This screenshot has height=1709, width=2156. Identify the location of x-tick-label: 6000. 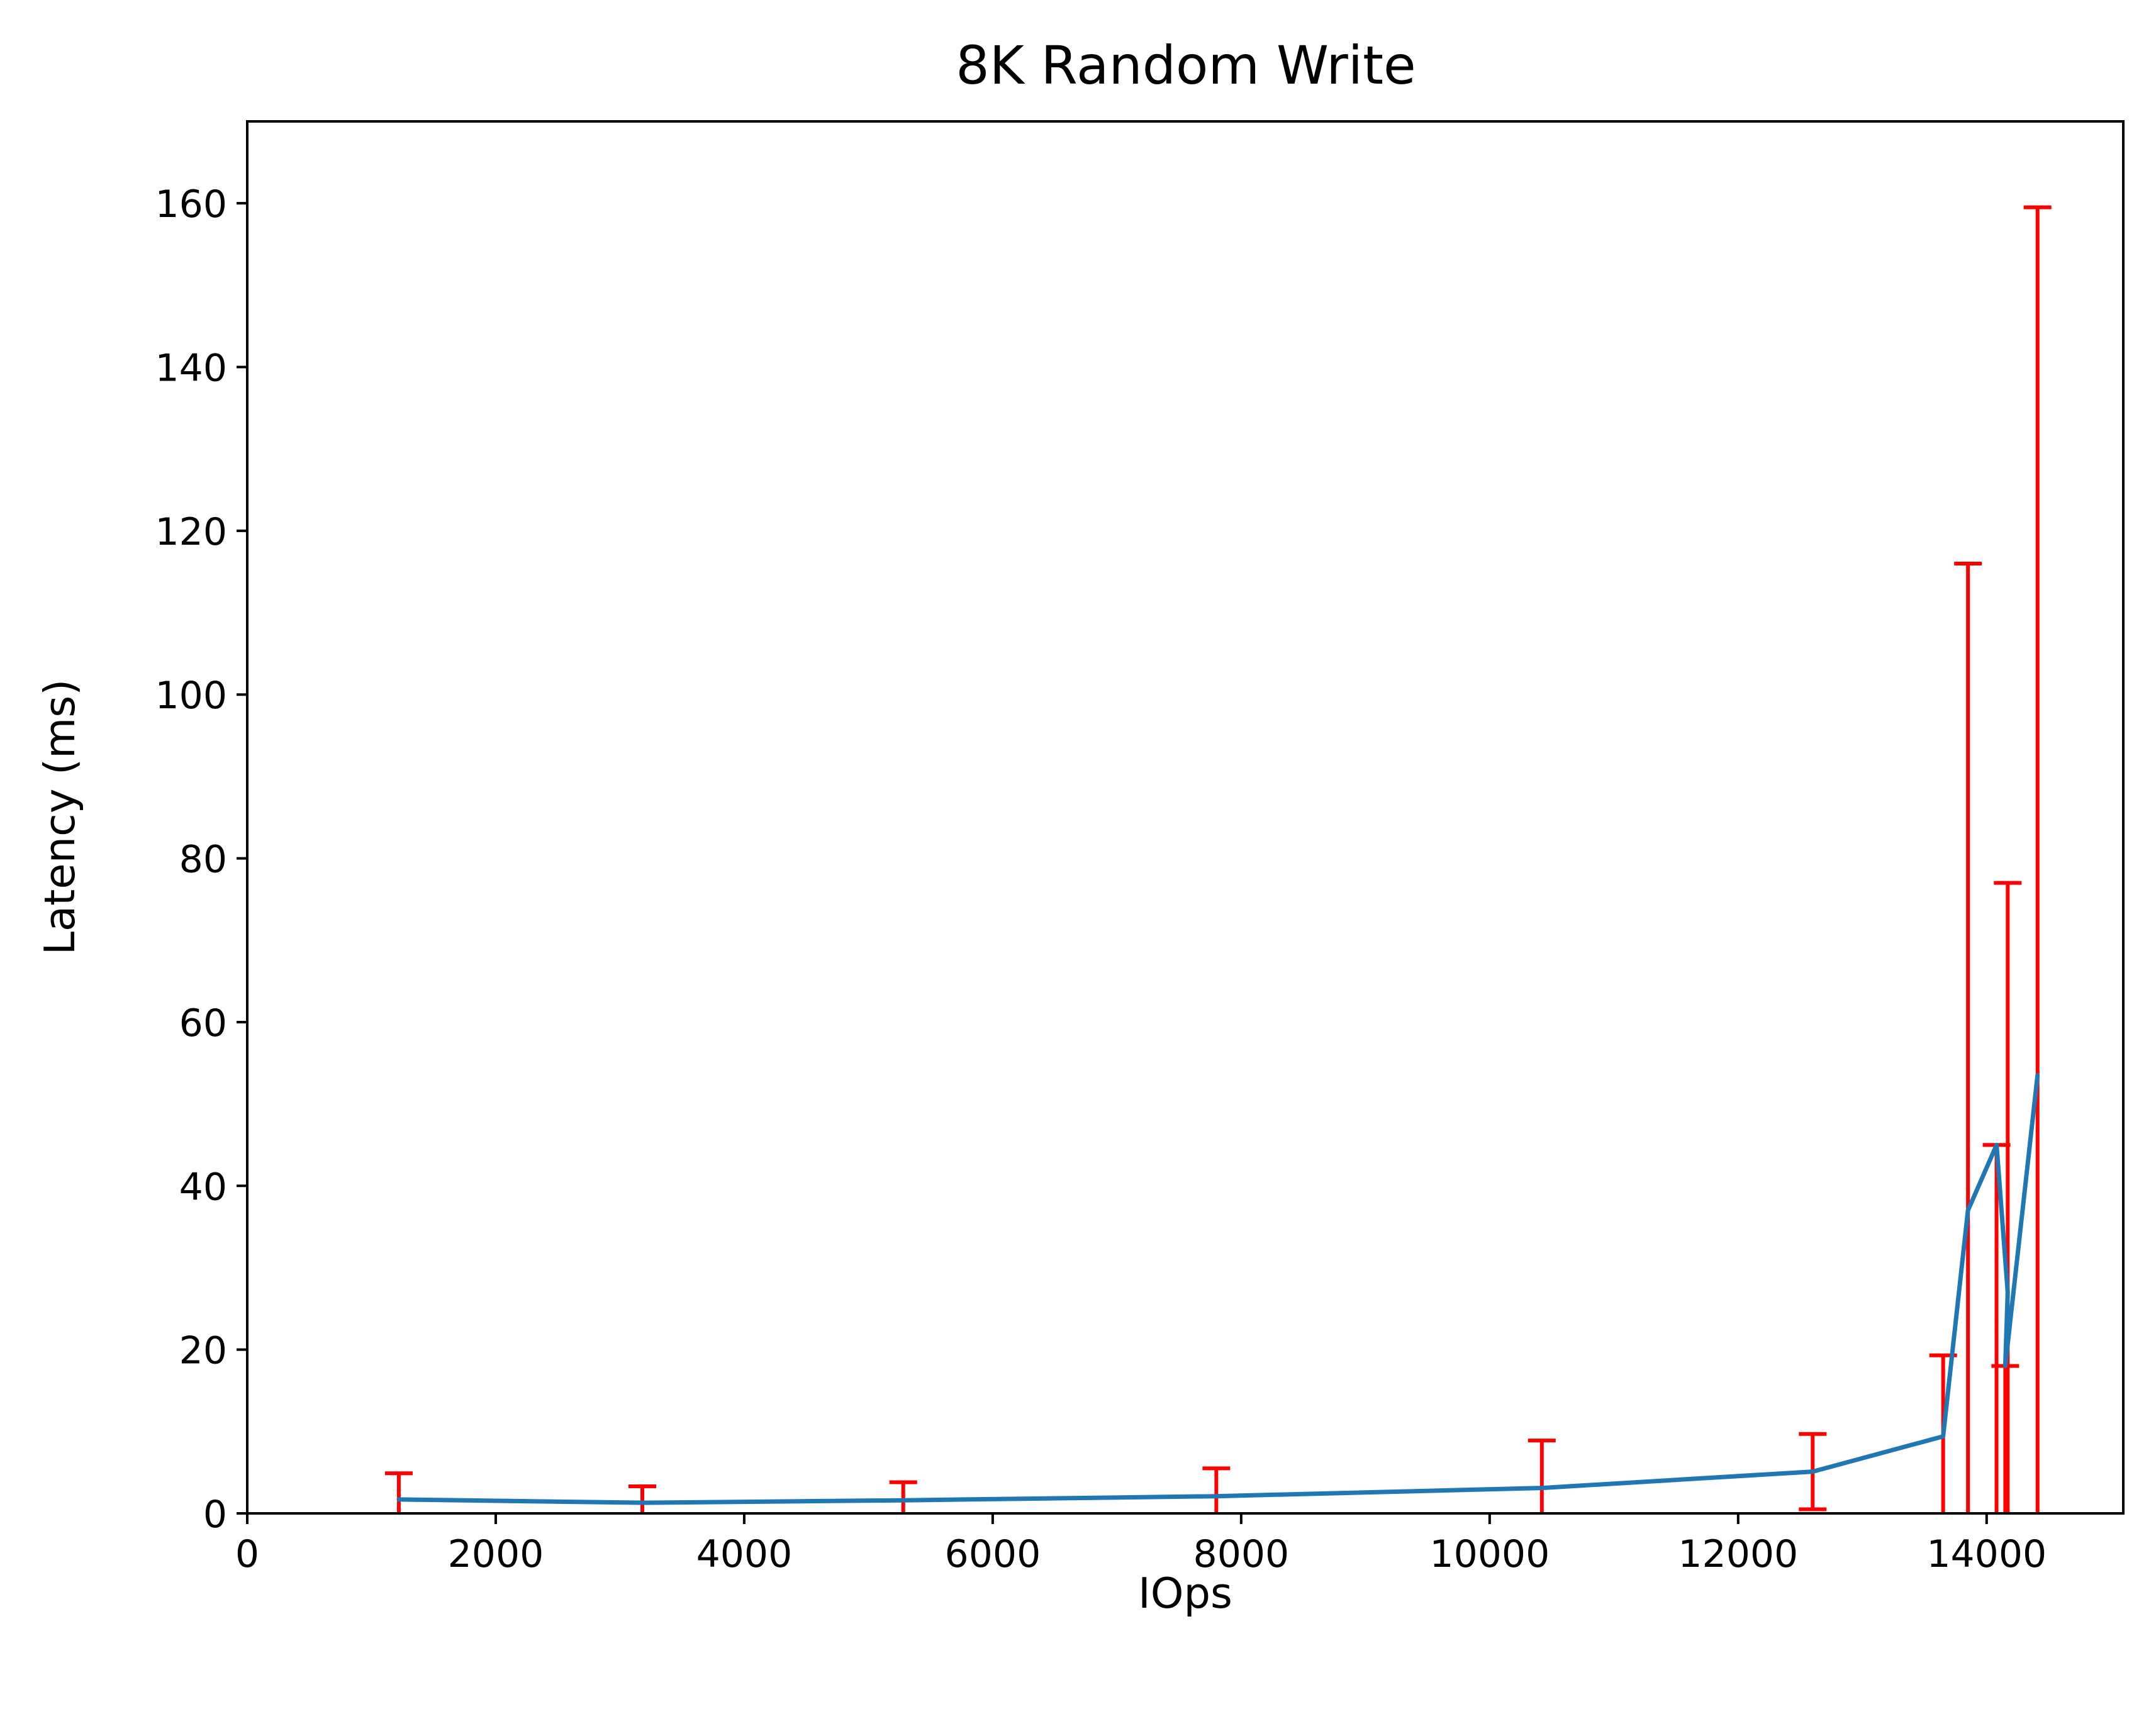
(993, 1554).